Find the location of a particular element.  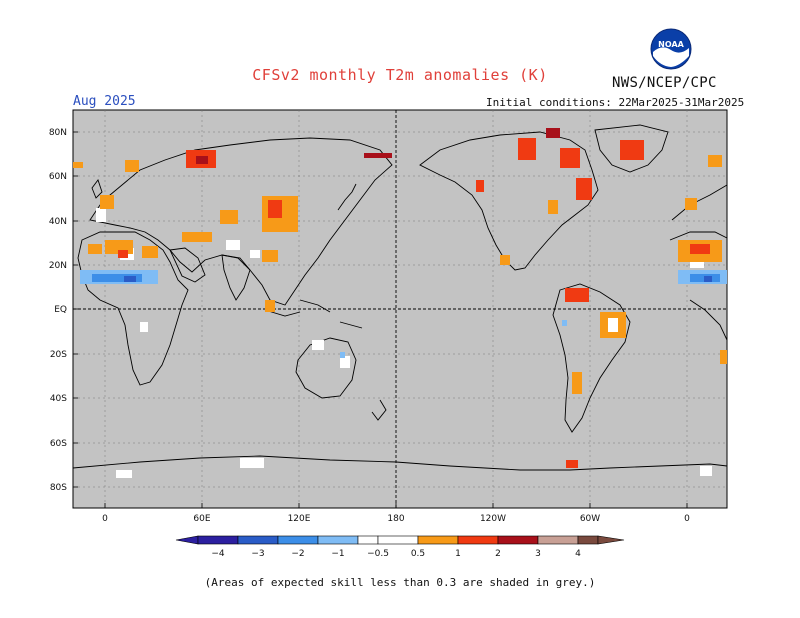

lat-label: 20S is located at coordinates (58, 355).